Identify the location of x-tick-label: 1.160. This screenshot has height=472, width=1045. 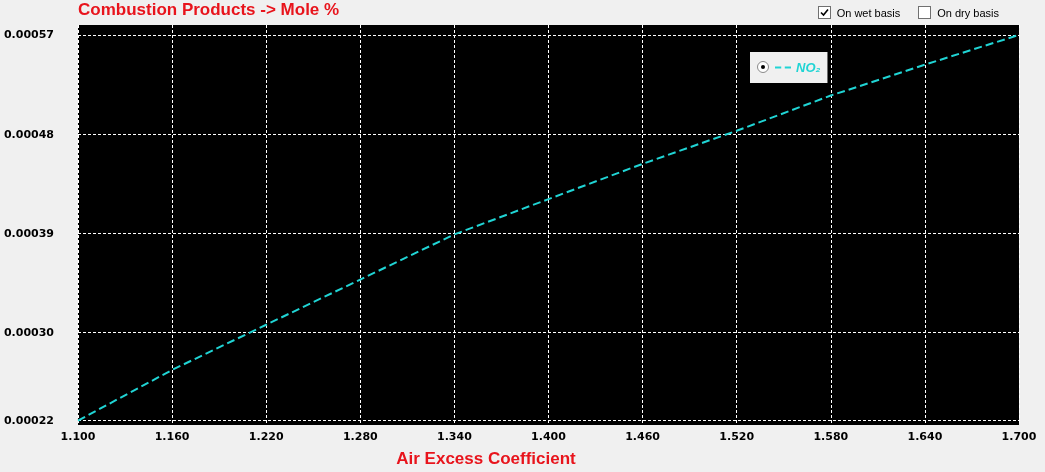
(172, 436).